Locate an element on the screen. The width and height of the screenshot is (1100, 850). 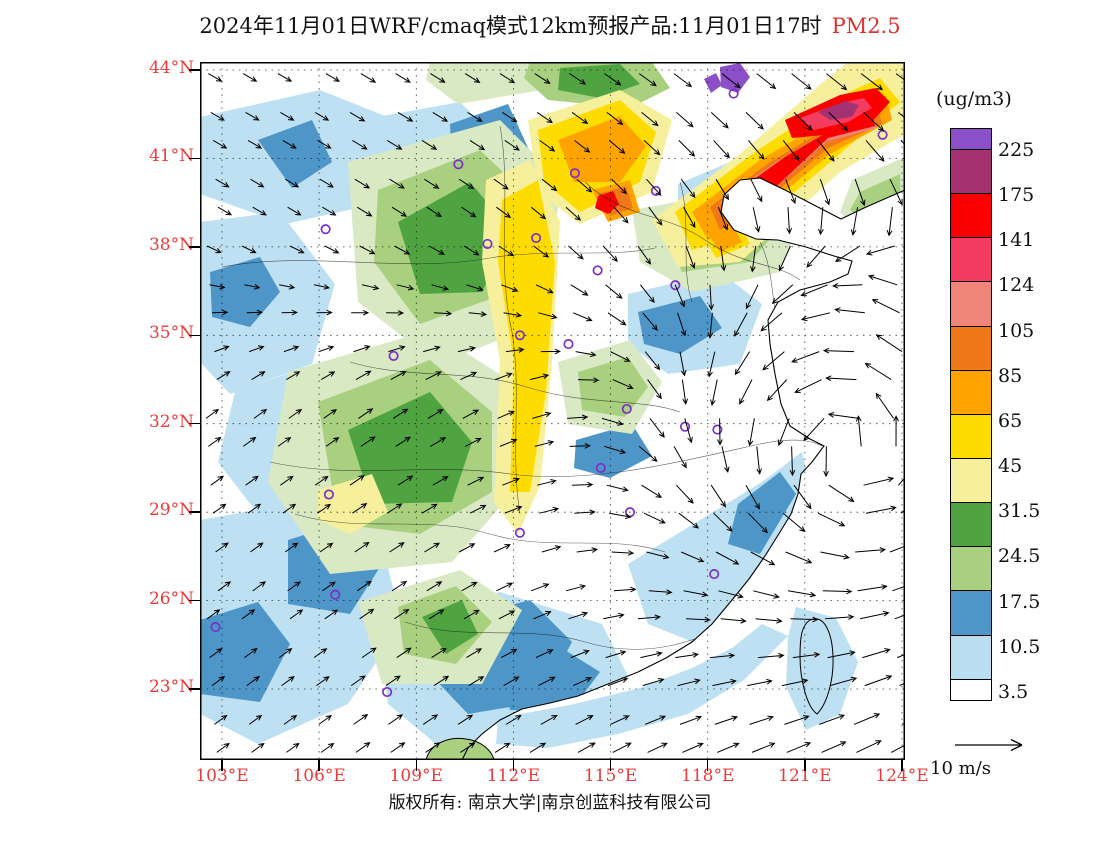
wind-reference-label: 10 m/s is located at coordinates (960, 768).